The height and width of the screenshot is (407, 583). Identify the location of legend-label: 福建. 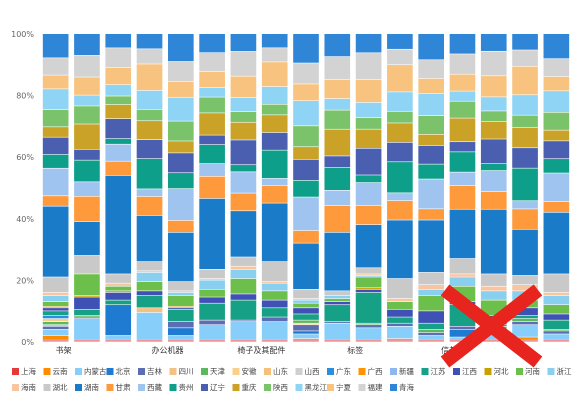
(375, 387).